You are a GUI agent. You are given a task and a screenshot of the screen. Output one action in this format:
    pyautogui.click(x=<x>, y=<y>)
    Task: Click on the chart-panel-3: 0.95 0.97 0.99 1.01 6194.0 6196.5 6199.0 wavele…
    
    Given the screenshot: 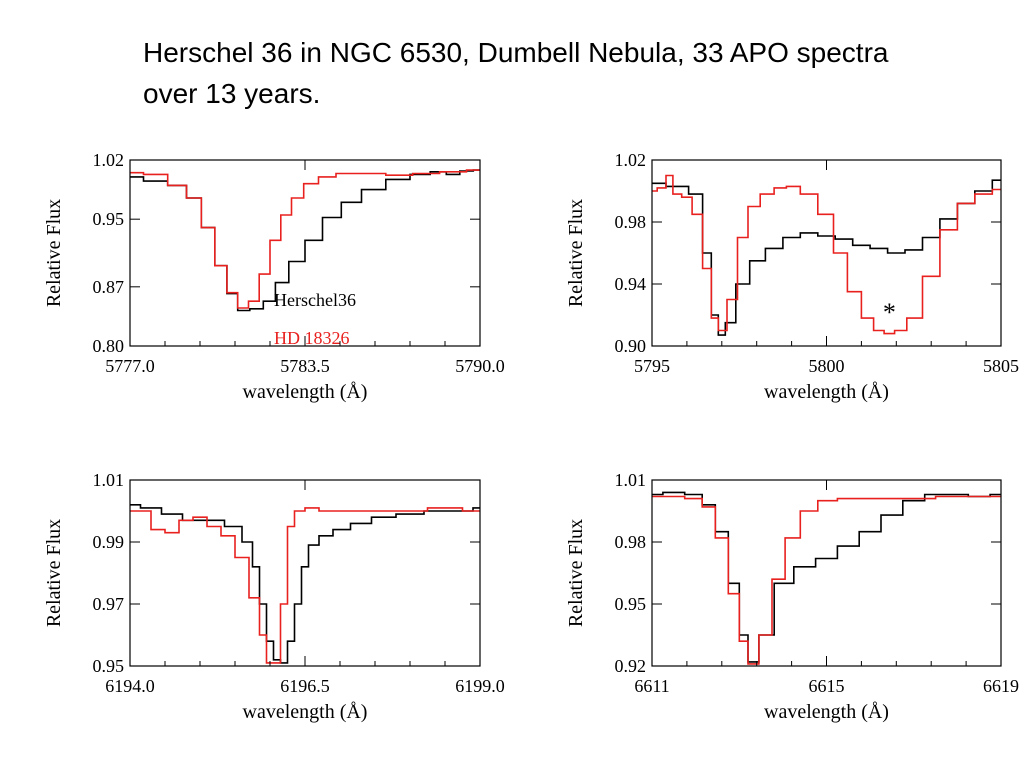 What is the action you would take?
    pyautogui.click(x=274, y=596)
    